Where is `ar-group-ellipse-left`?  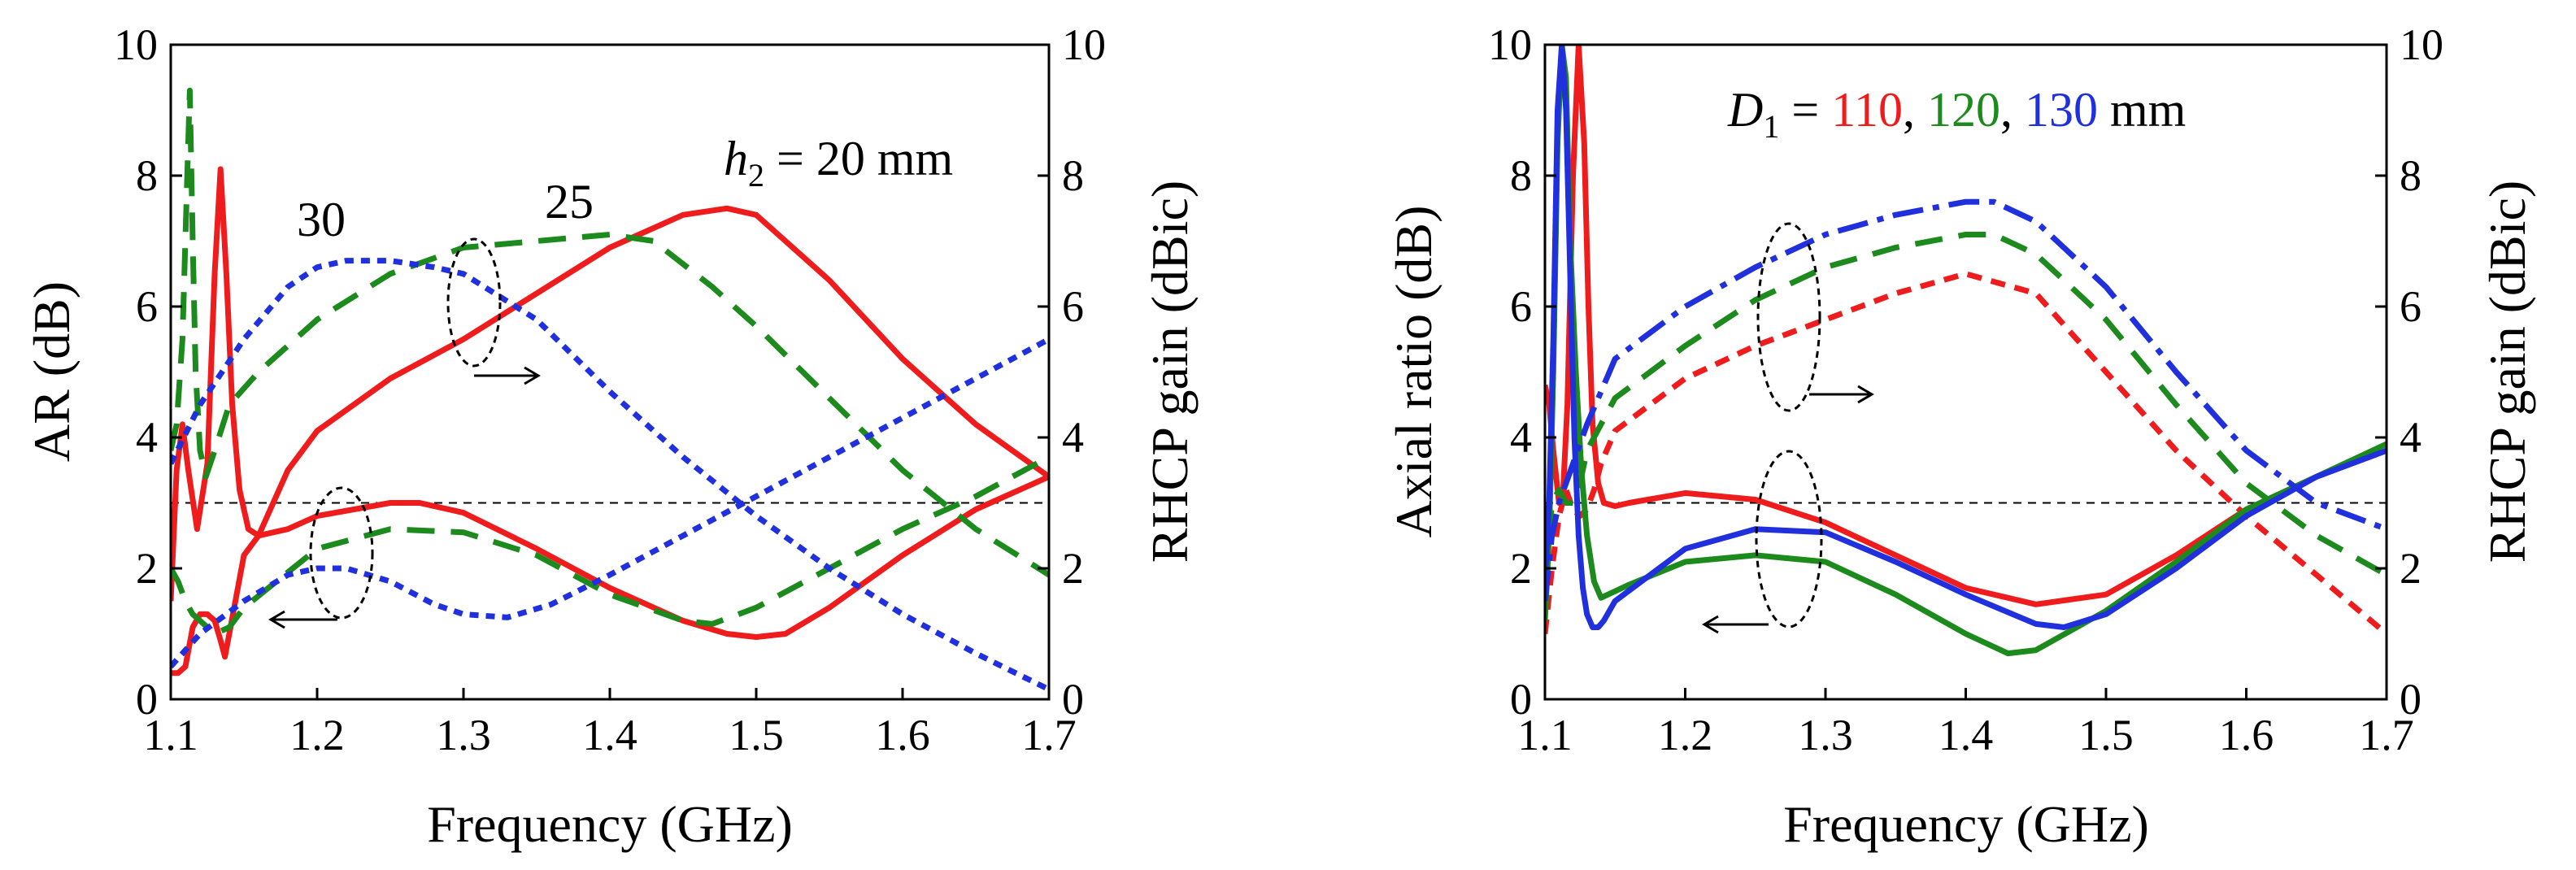
ar-group-ellipse-left is located at coordinates (341, 553).